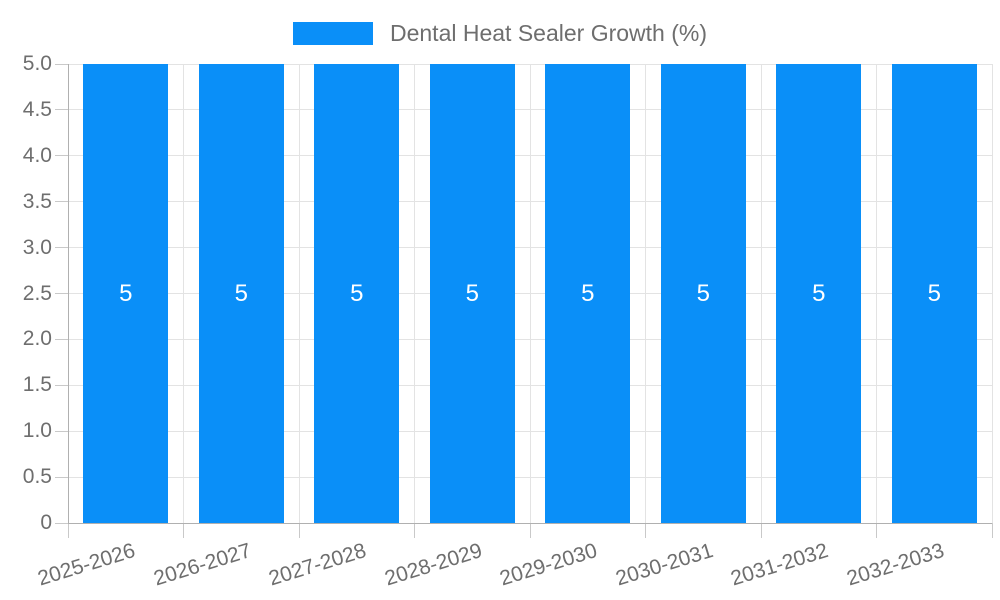 The height and width of the screenshot is (600, 1000). I want to click on x-tick-label: 2032-2033, so click(895, 565).